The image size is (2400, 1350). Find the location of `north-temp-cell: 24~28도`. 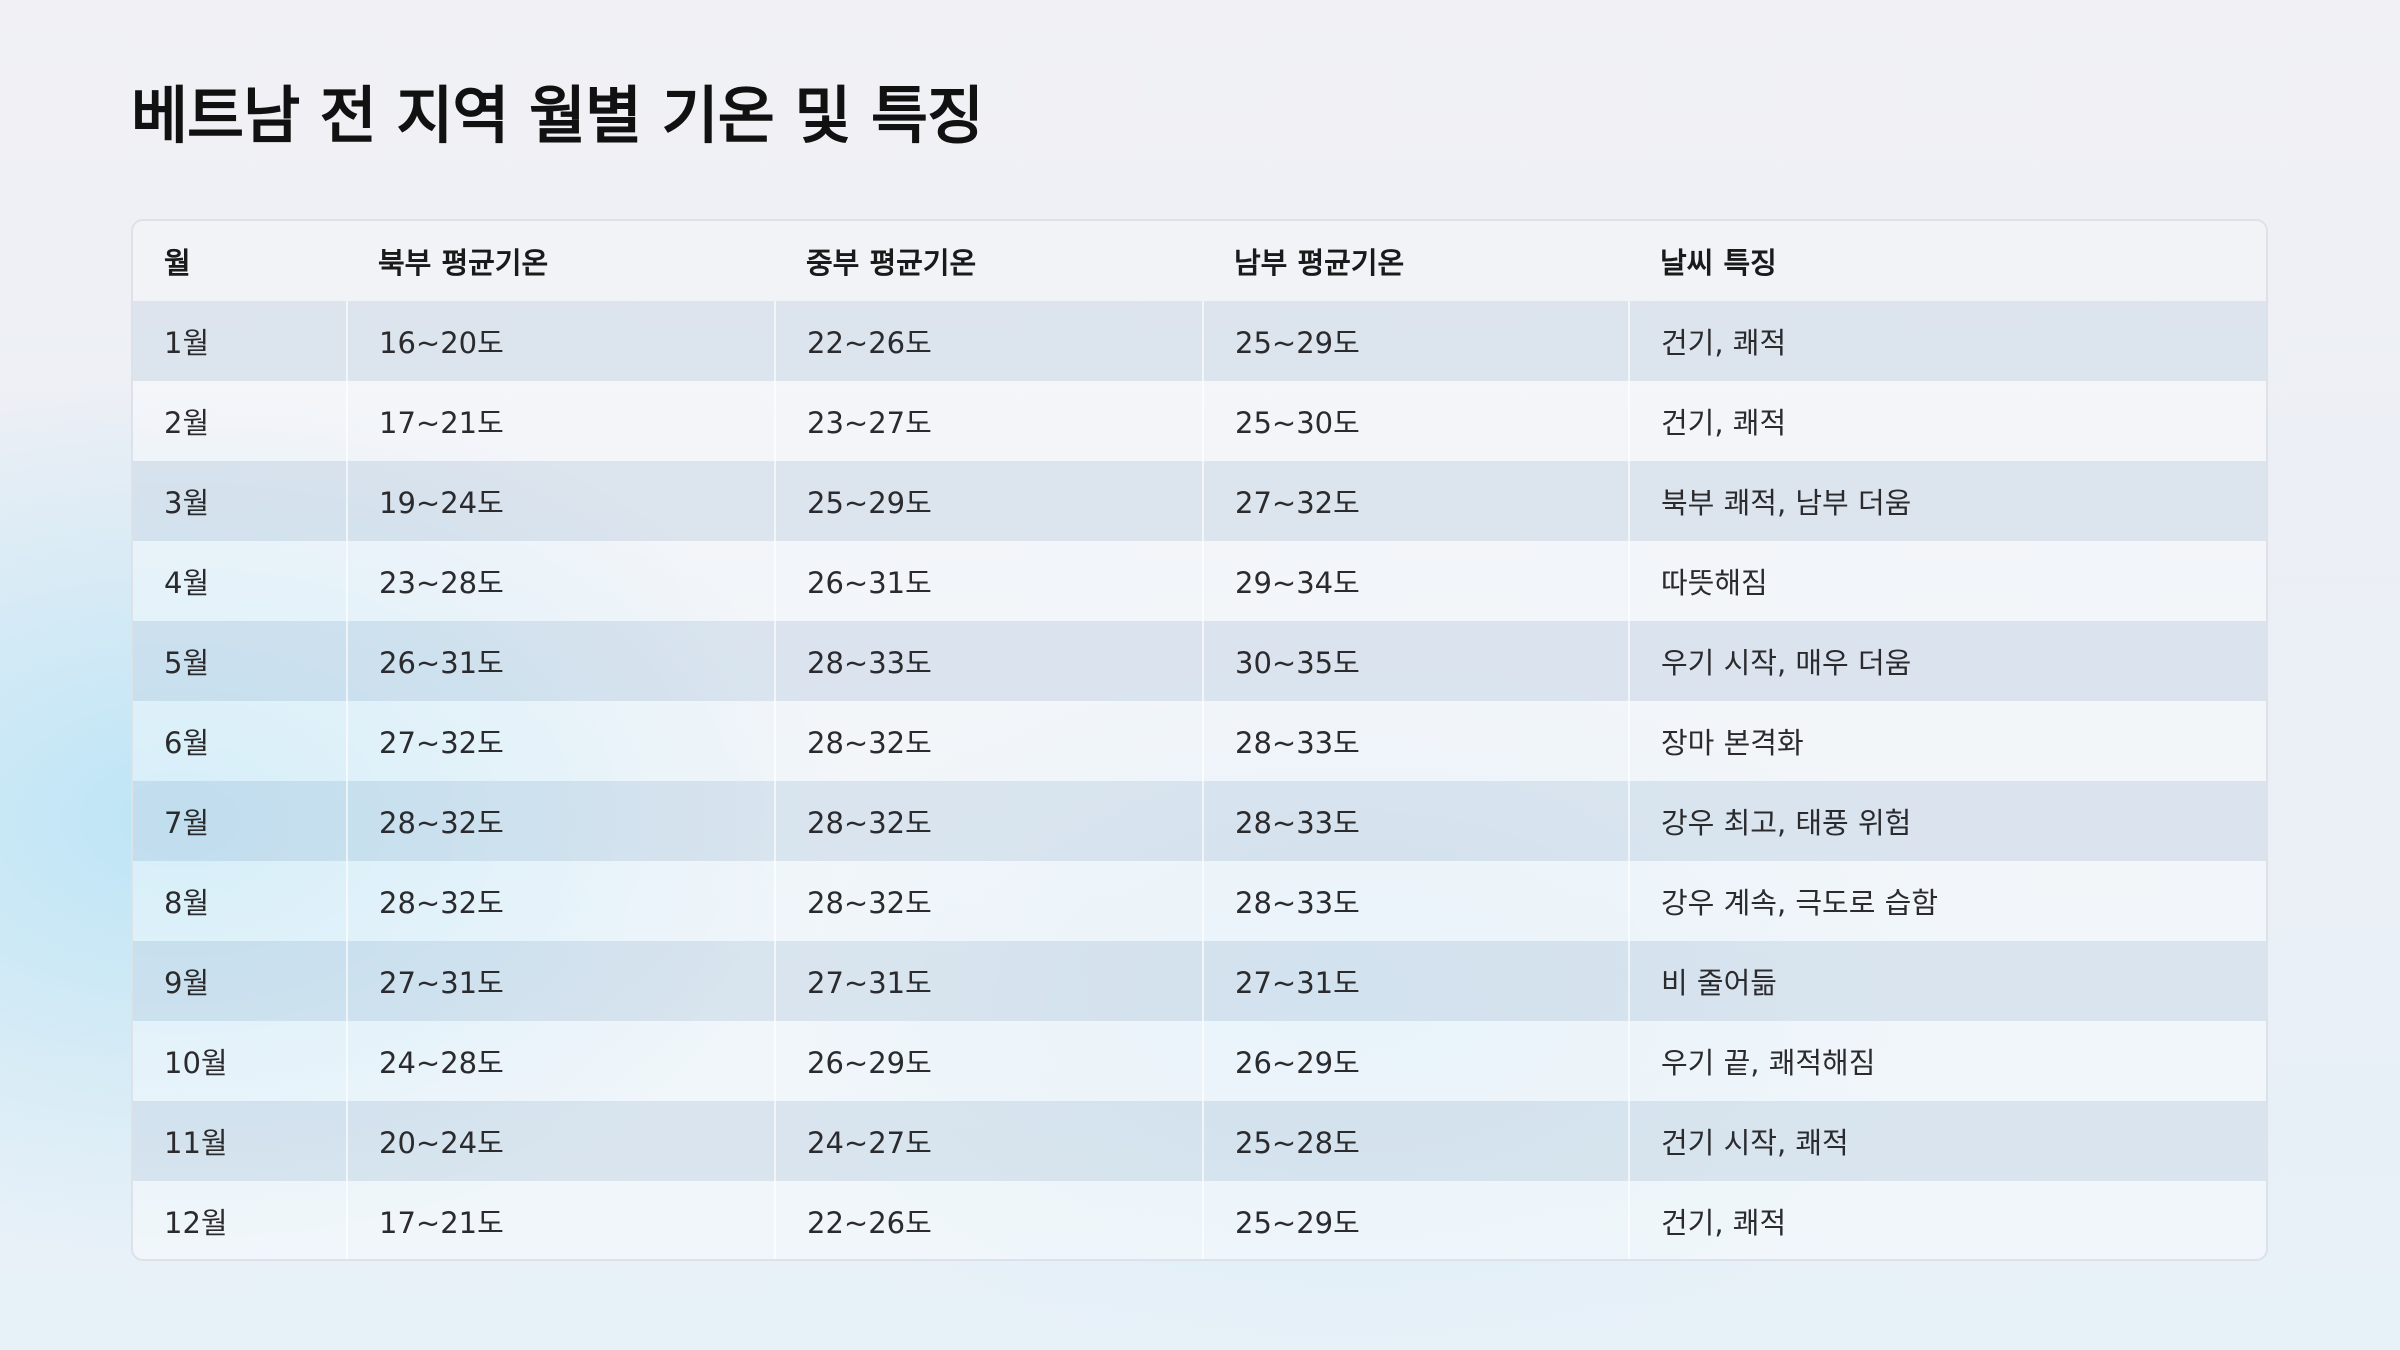

north-temp-cell: 24~28도 is located at coordinates (561, 1061).